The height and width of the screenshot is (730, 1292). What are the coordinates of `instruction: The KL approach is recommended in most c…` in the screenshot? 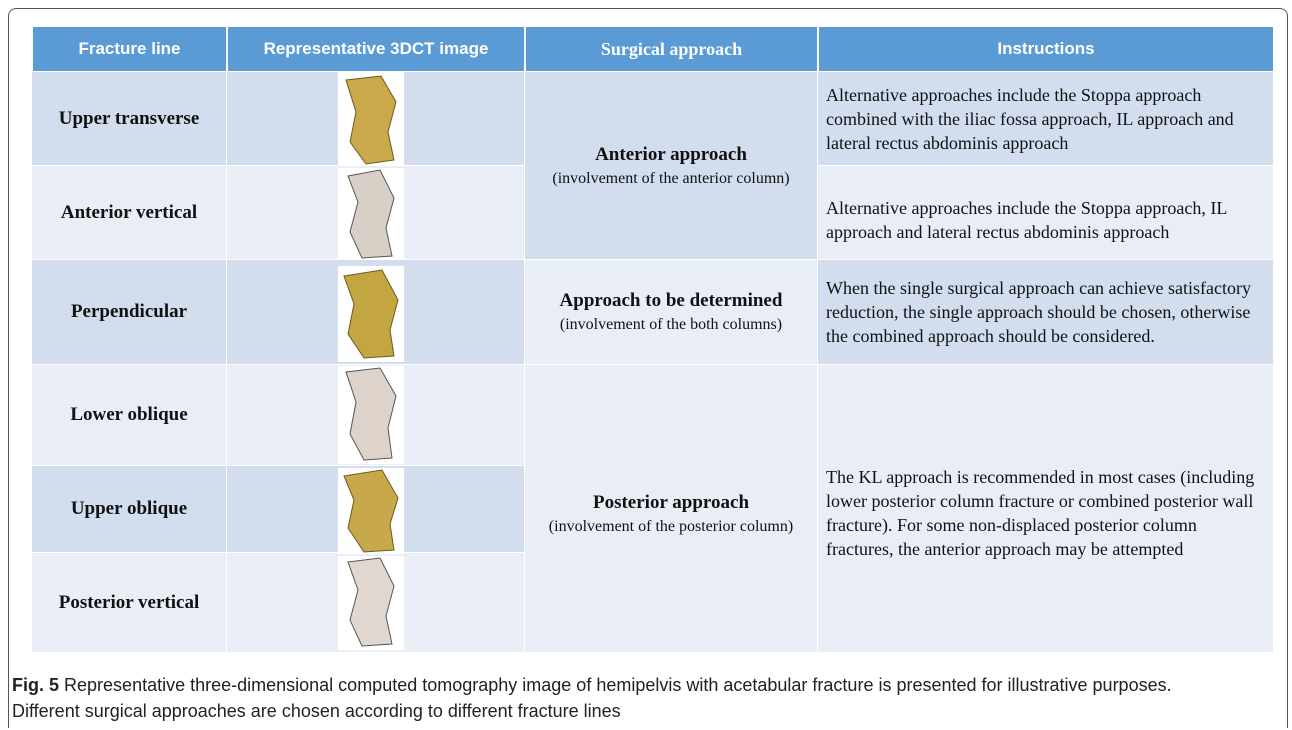 It's located at (1046, 509).